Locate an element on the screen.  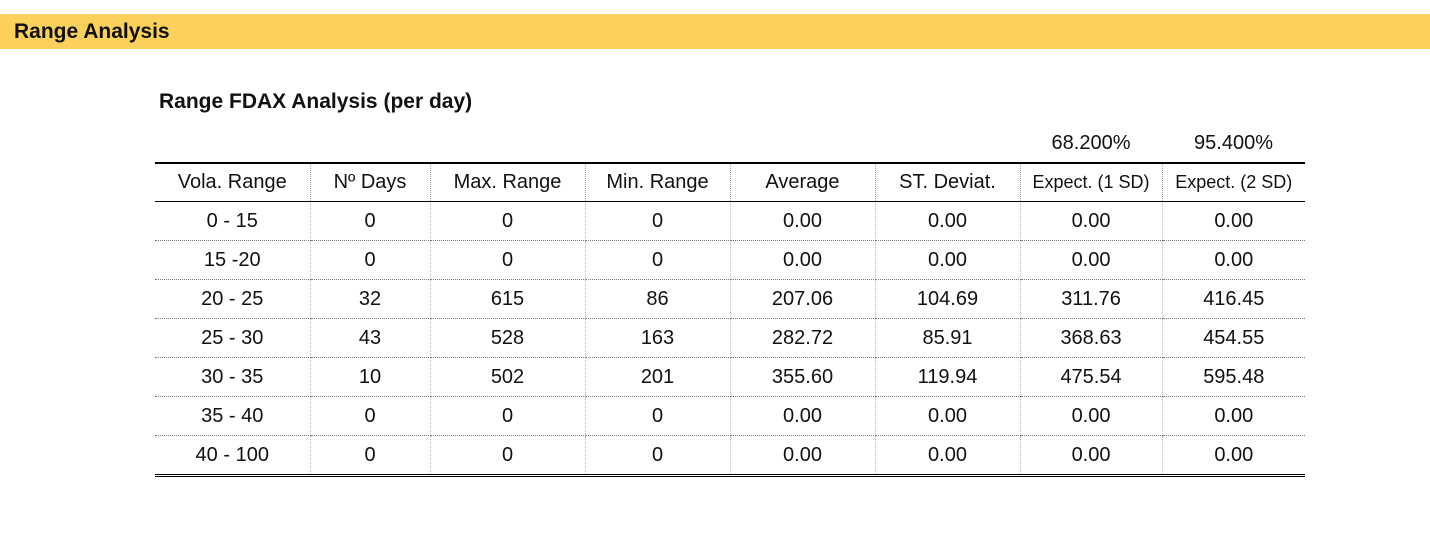
table-cell: 40 - 100 is located at coordinates (233, 456).